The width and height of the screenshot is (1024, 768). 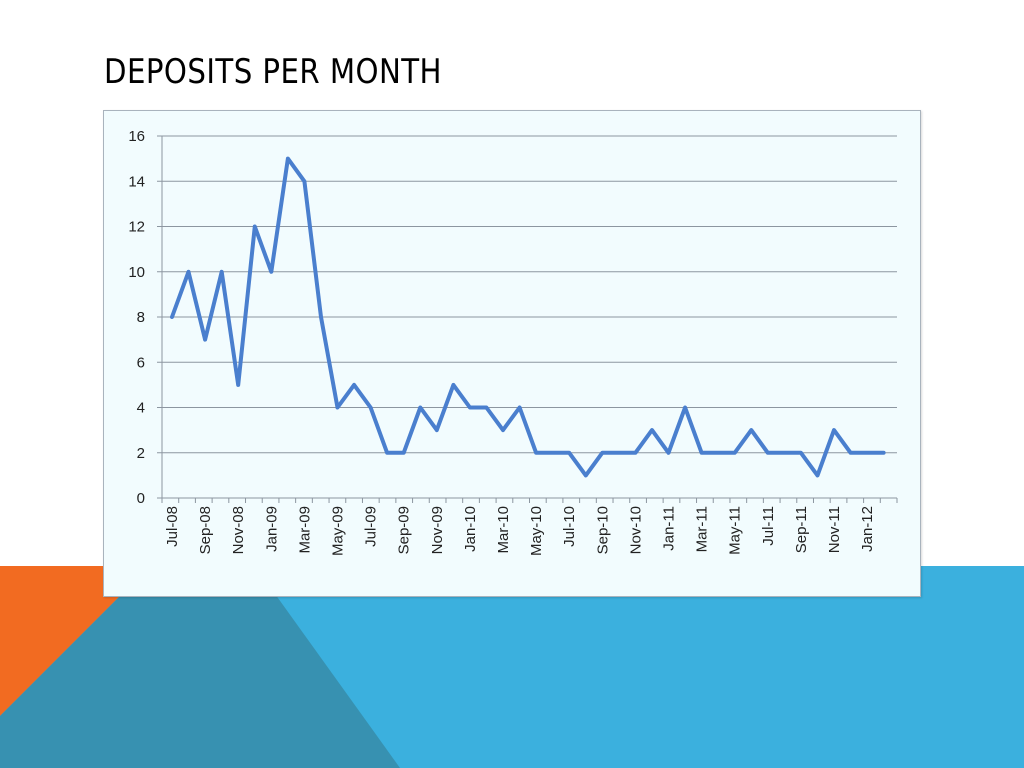 I want to click on y-tick-label: 0, so click(x=141, y=498).